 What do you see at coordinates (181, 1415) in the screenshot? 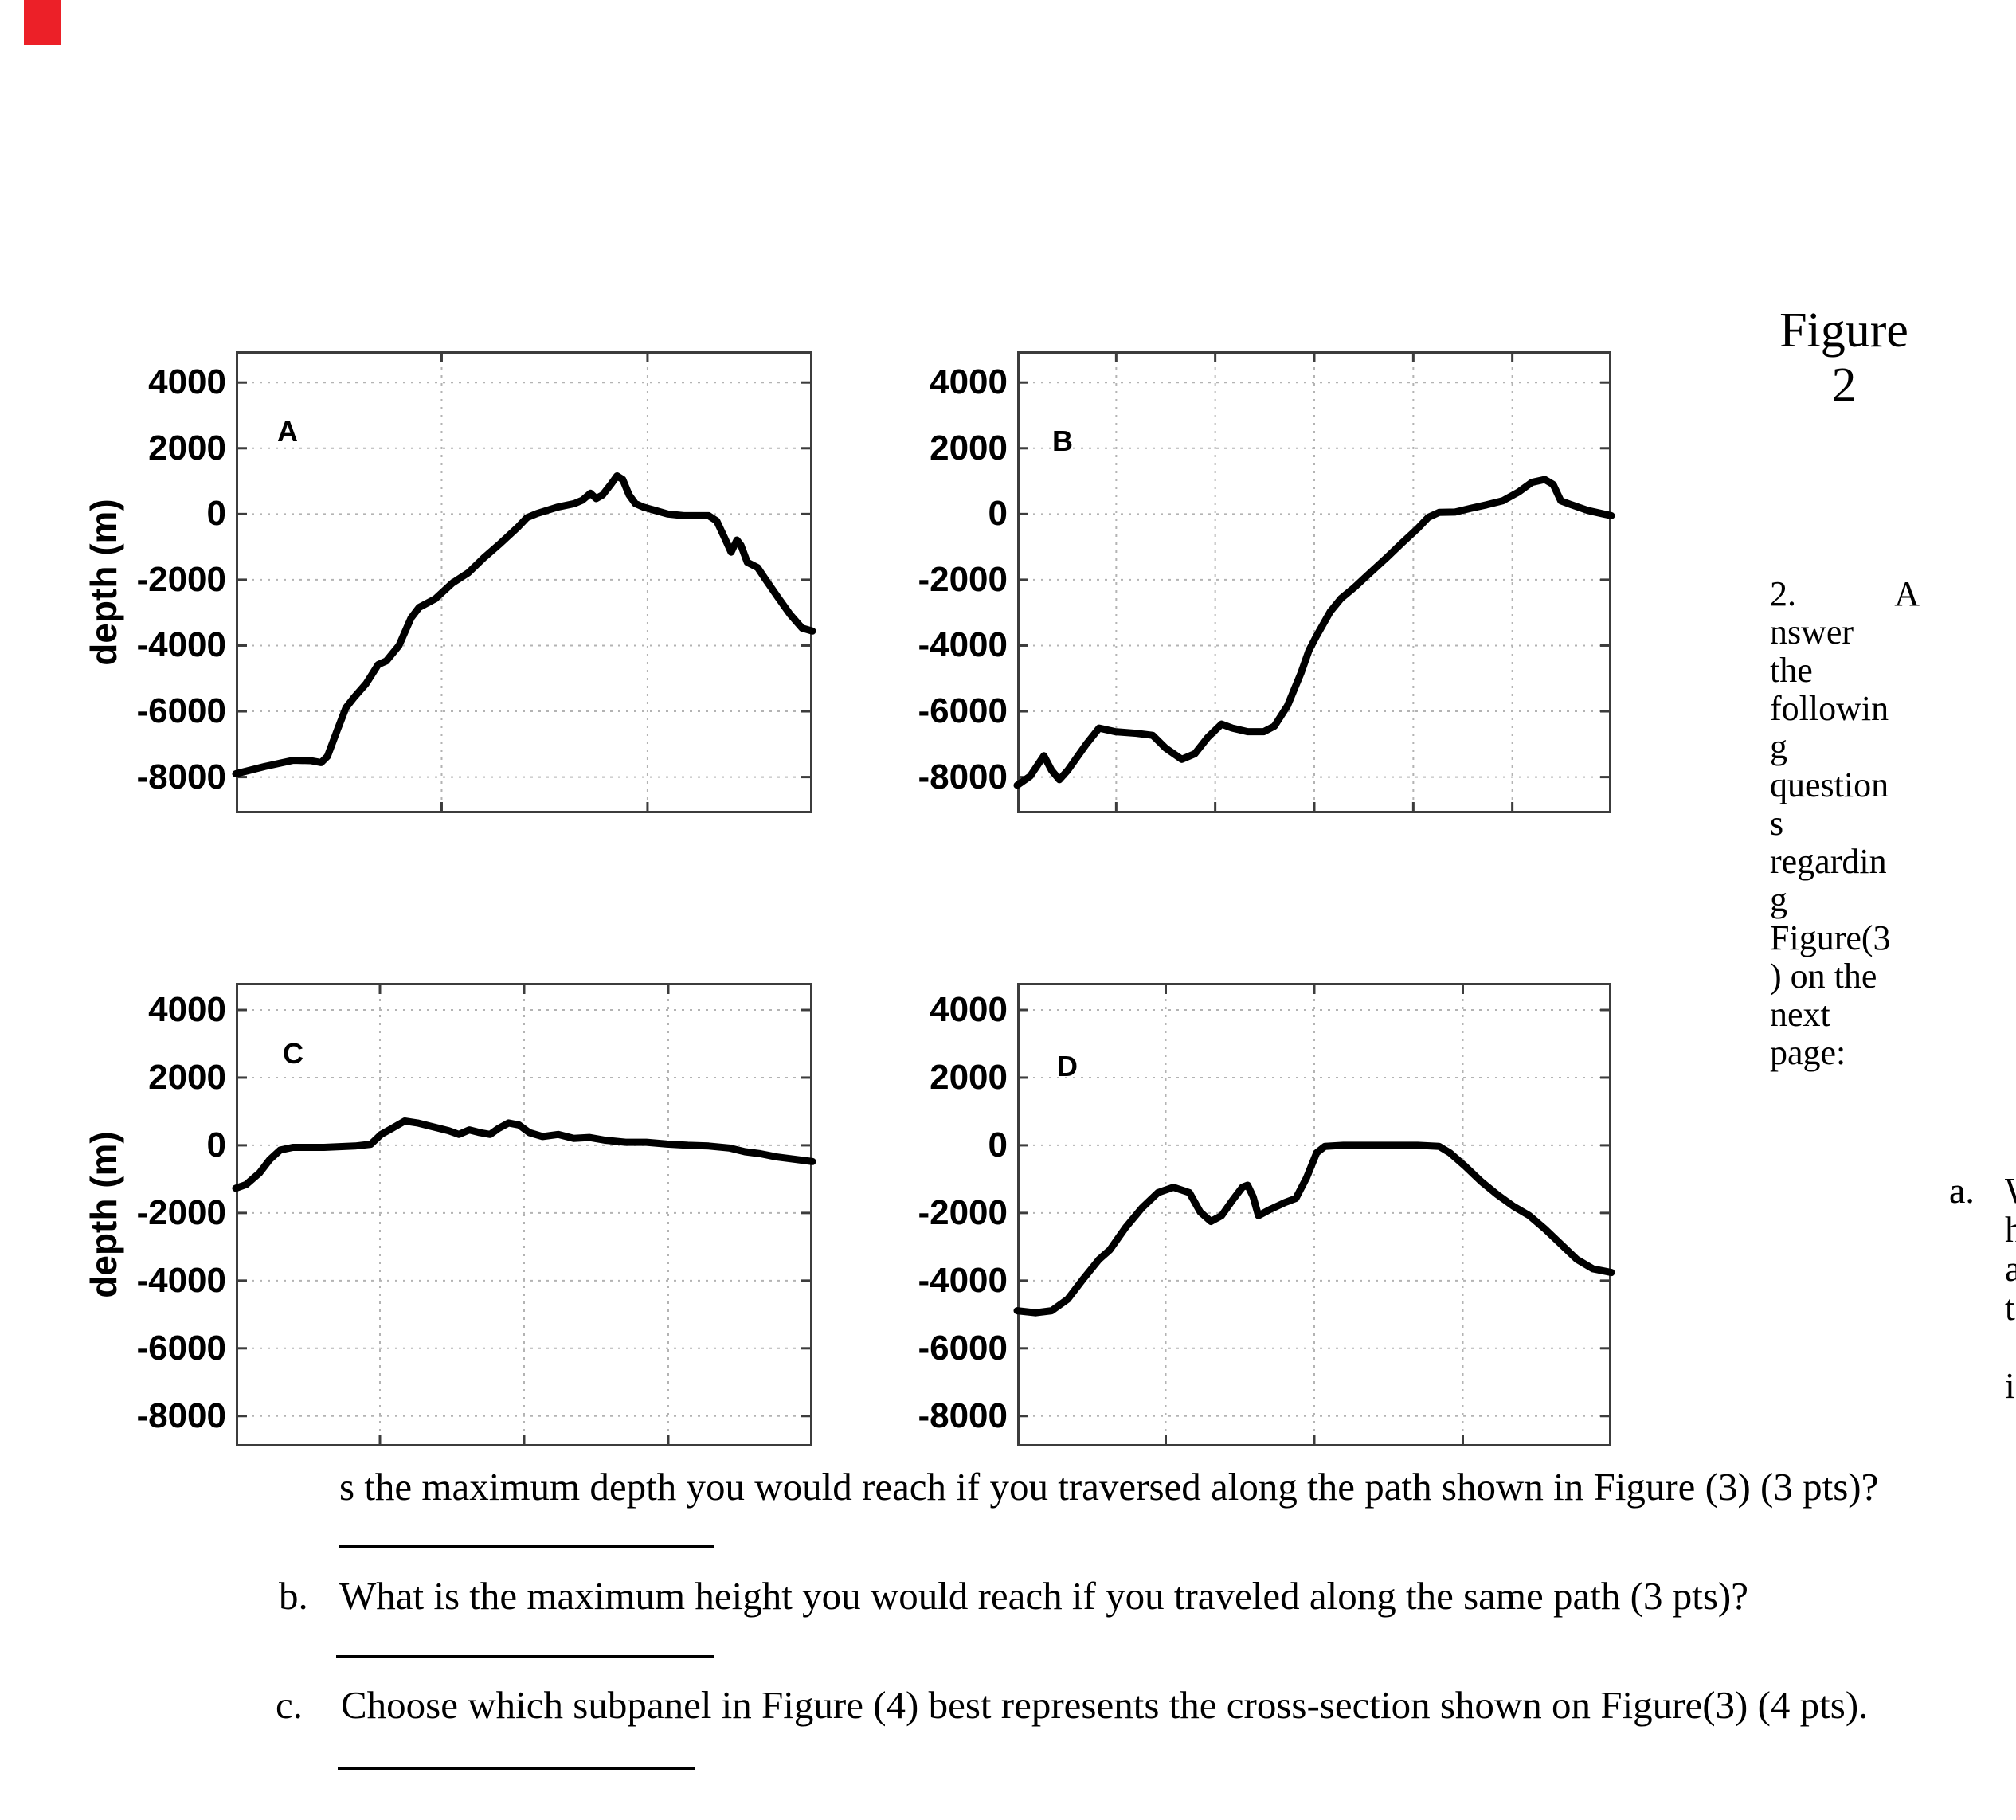
I see `y-tick-label-C: -8000` at bounding box center [181, 1415].